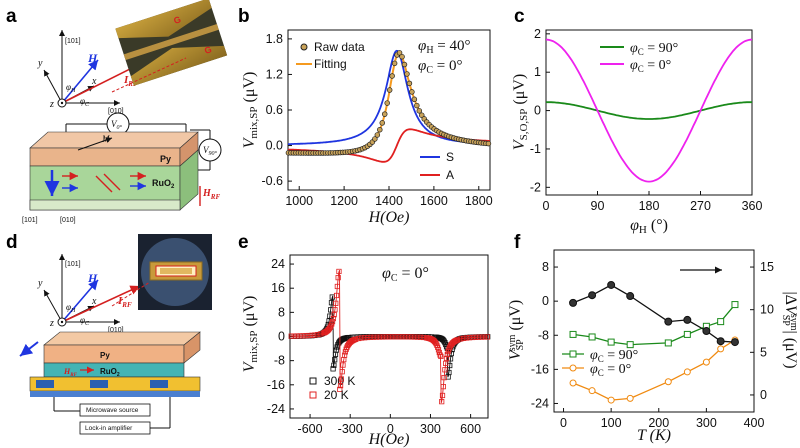 The width and height of the screenshot is (800, 448). What do you see at coordinates (11, 16) in the screenshot?
I see `panel-label-a: a` at bounding box center [11, 16].